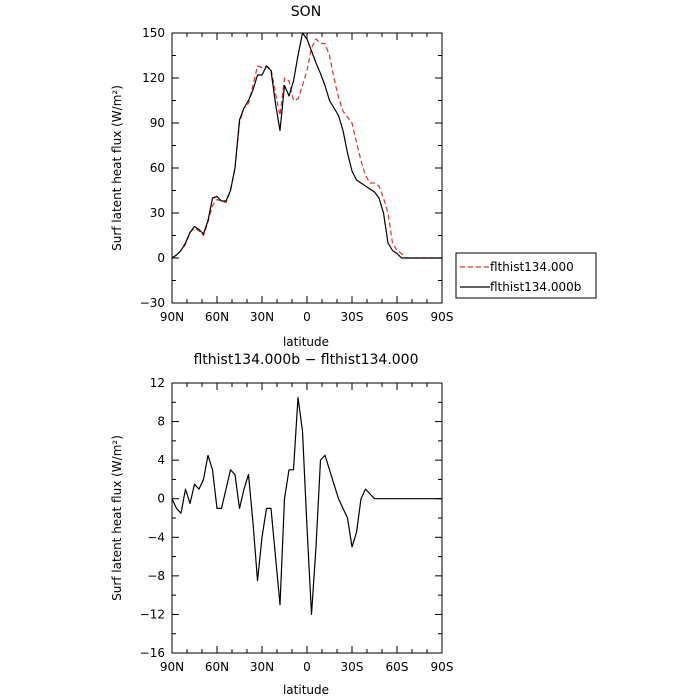  I want to click on bottom-x-tick-label: 30N, so click(262, 667).